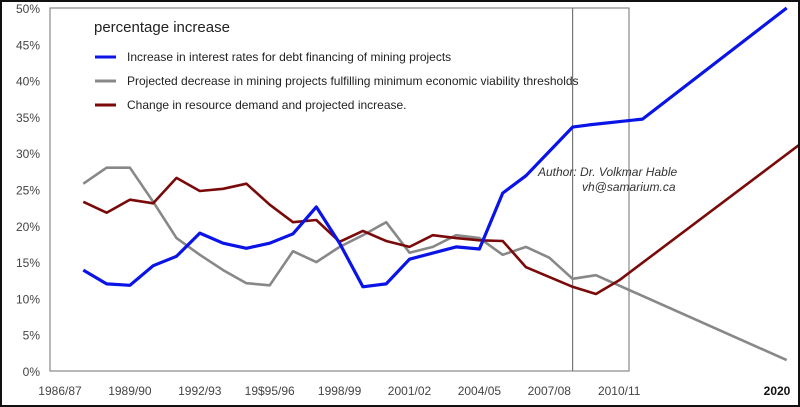 This screenshot has height=407, width=800. What do you see at coordinates (60, 391) in the screenshot?
I see `x-tick-label: 1986/87` at bounding box center [60, 391].